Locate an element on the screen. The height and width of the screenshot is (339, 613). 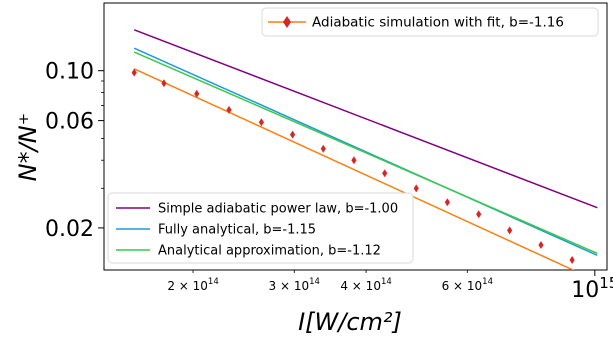
legend-entry-adiabatic-simulation: Adiabatic simulation with fit, b=-1.16 is located at coordinates (438, 23).